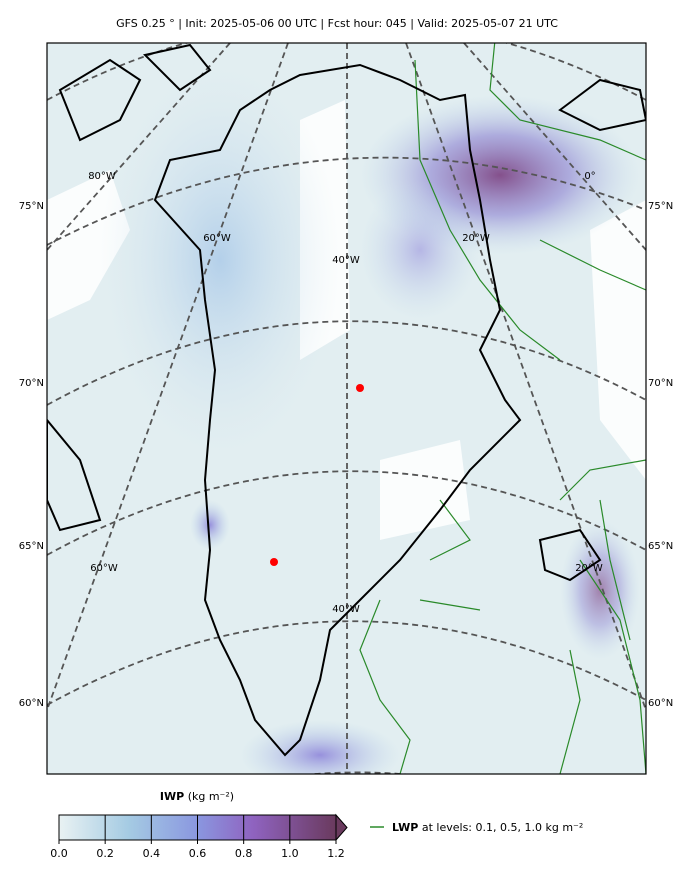 This screenshot has height=877, width=693. I want to click on colorbar-ticks: 0.0 0.2 0.4 0.6 0.8 1.0 1.2, so click(197, 837).